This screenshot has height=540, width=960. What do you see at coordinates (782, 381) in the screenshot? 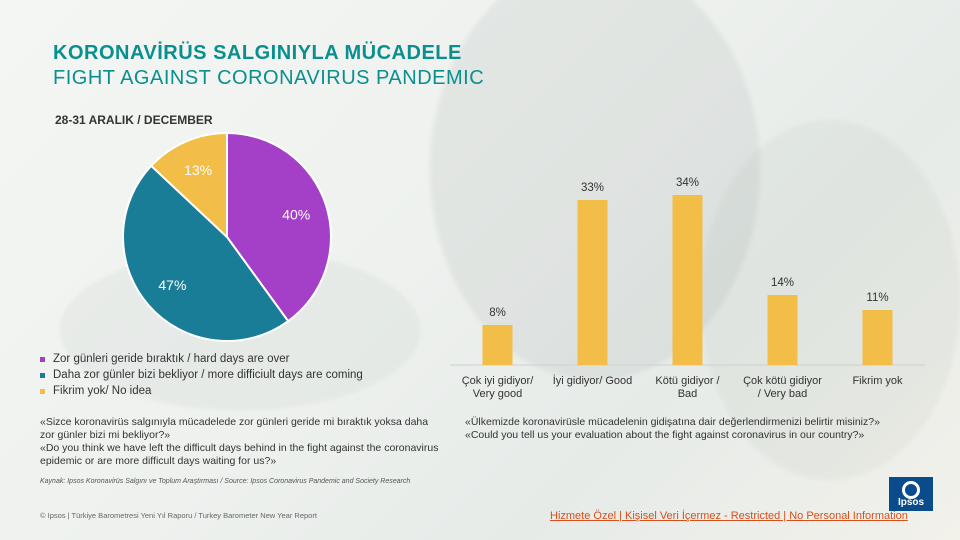
I see `bar-category-label: Çok kötü gidiyor` at bounding box center [782, 381].